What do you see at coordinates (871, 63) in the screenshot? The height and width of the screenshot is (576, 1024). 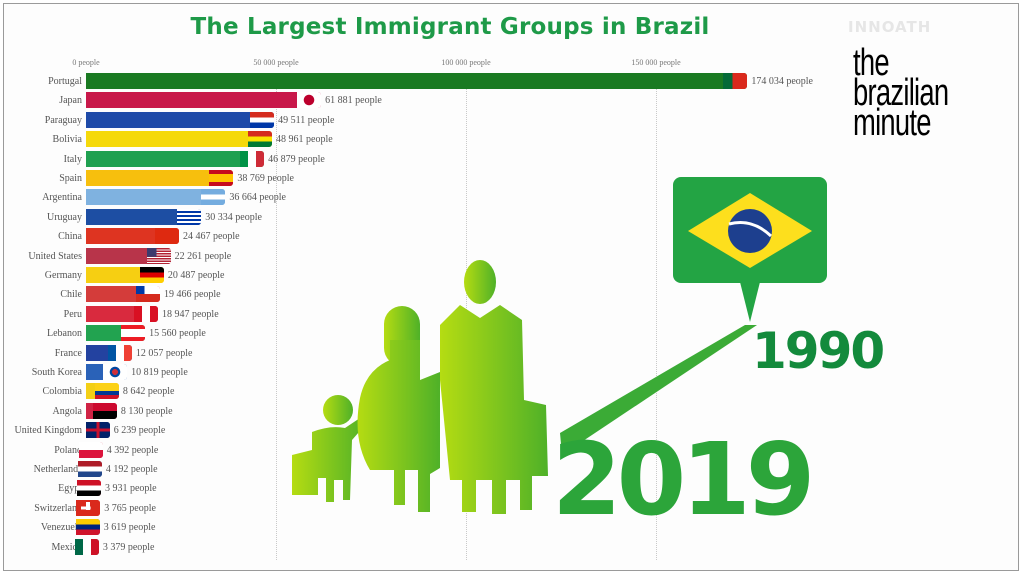 I see `logo-line: the` at bounding box center [871, 63].